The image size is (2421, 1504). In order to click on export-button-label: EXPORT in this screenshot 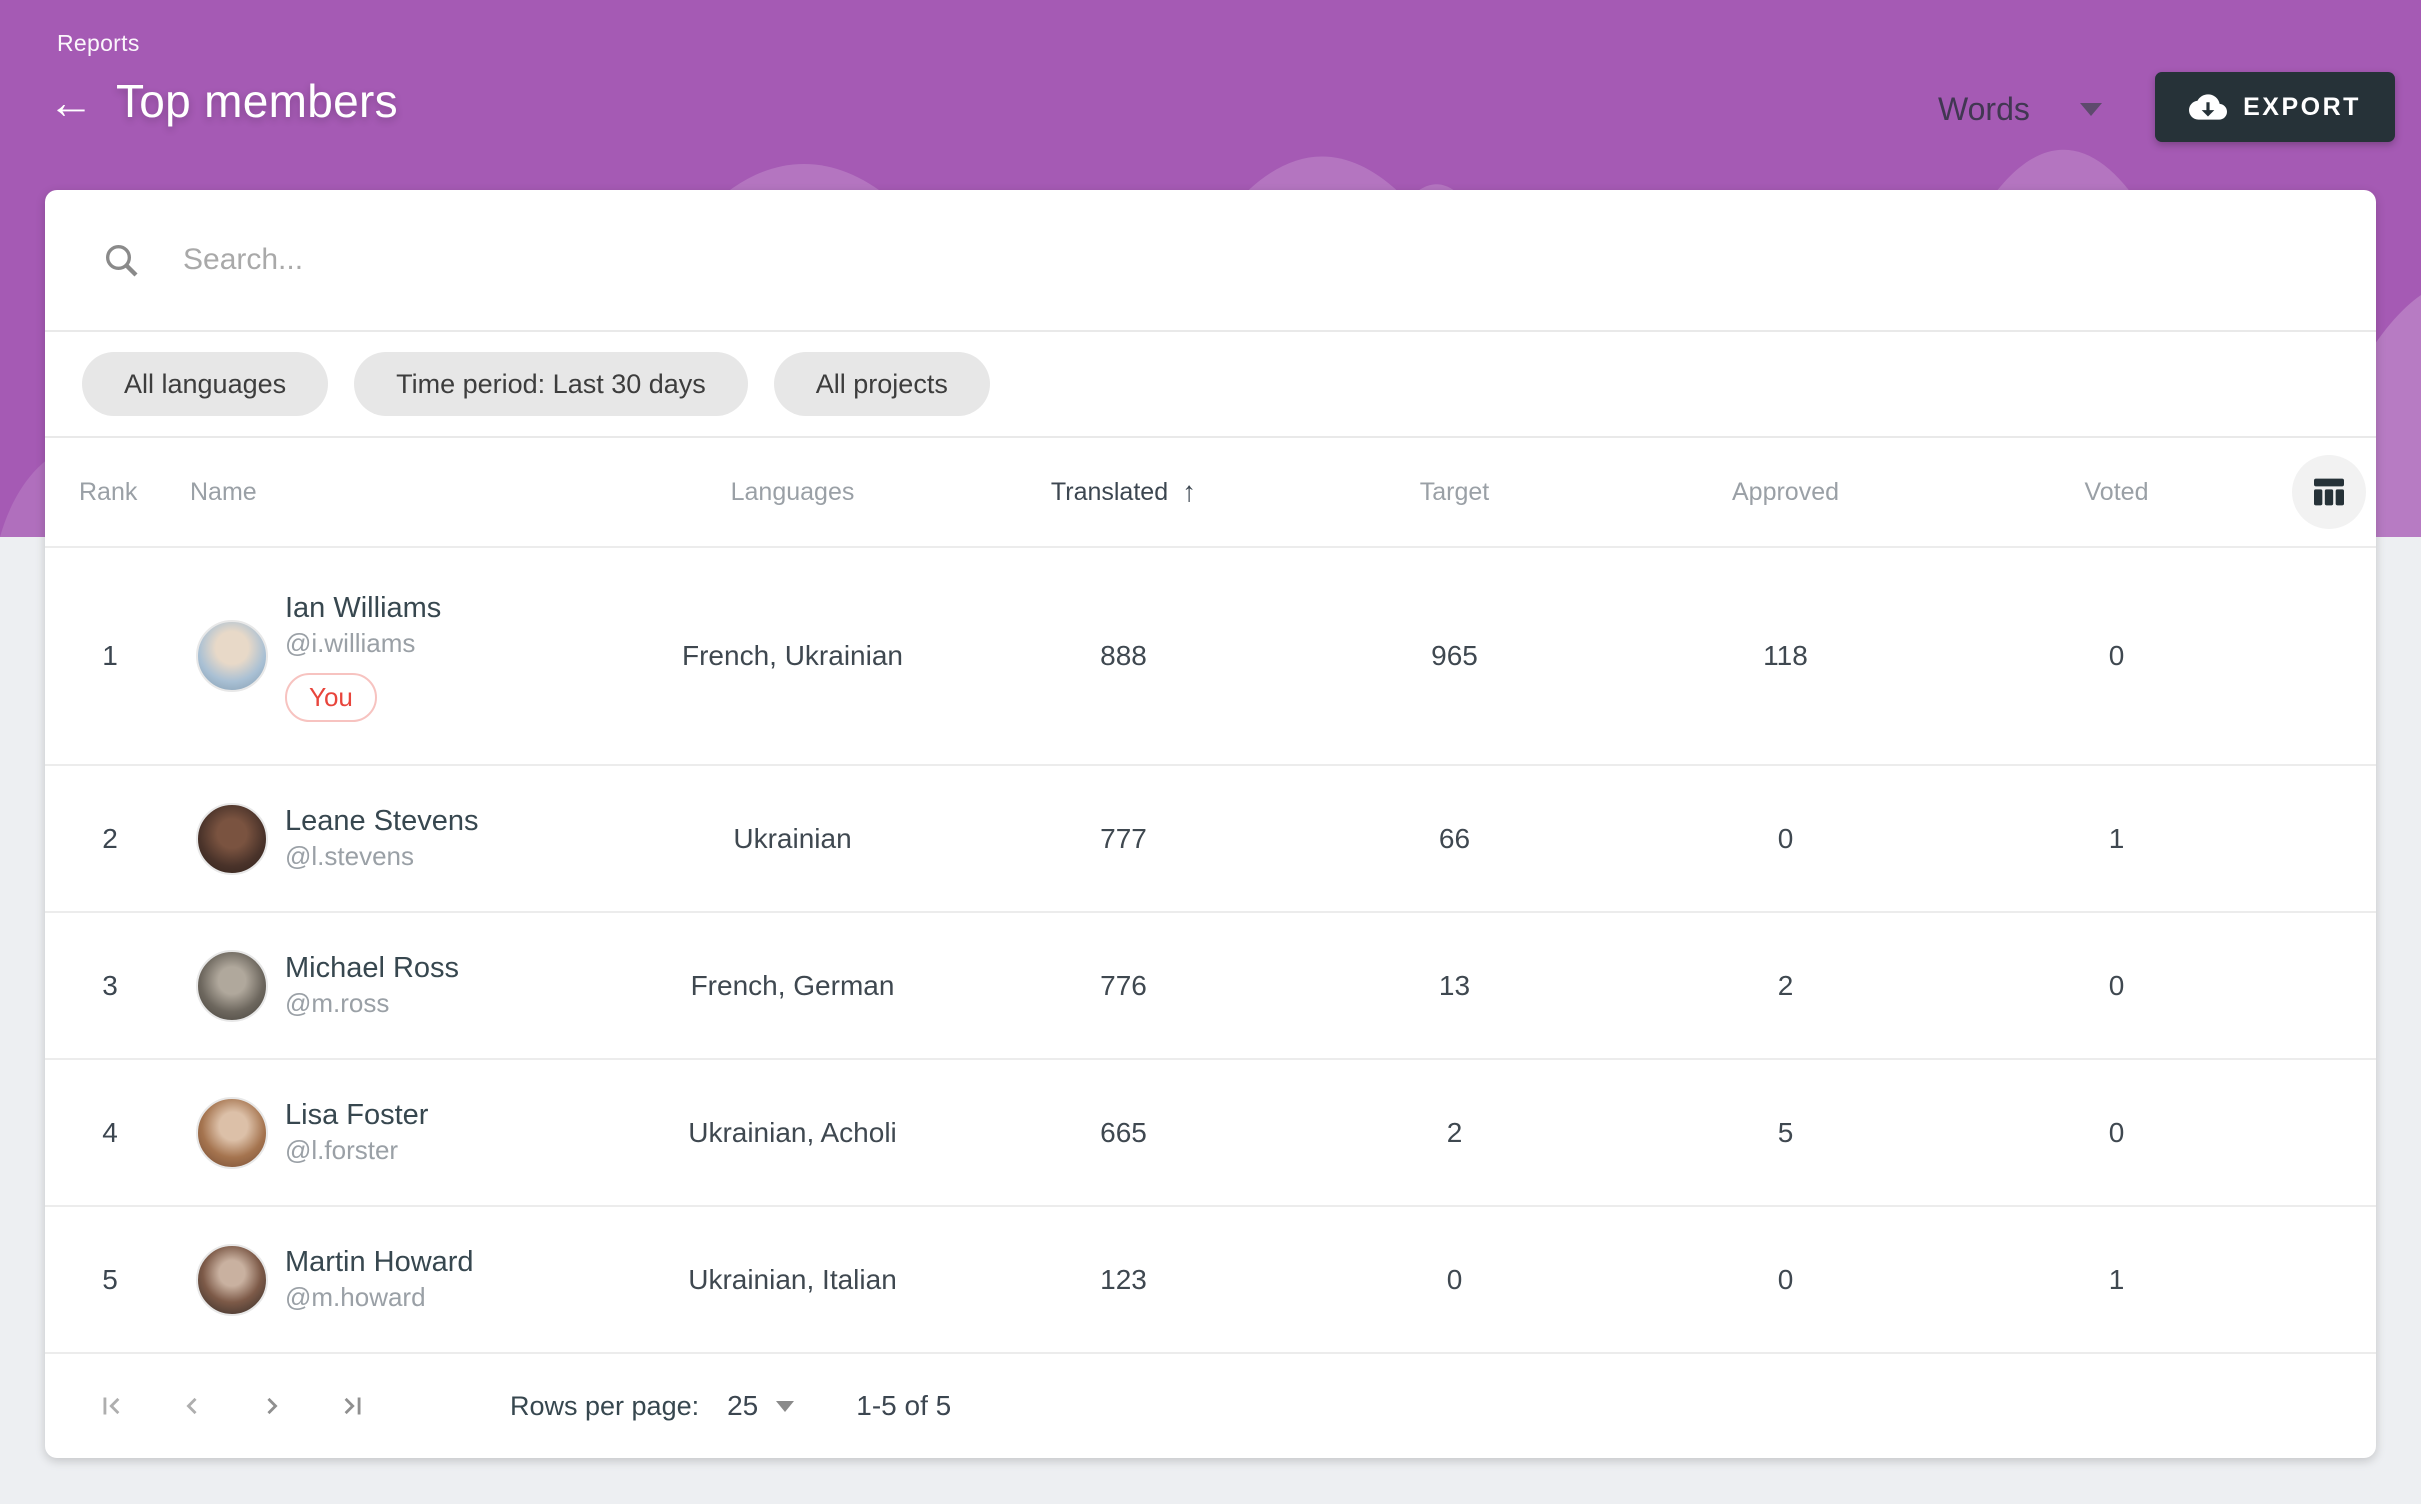, I will do `click(2302, 106)`.